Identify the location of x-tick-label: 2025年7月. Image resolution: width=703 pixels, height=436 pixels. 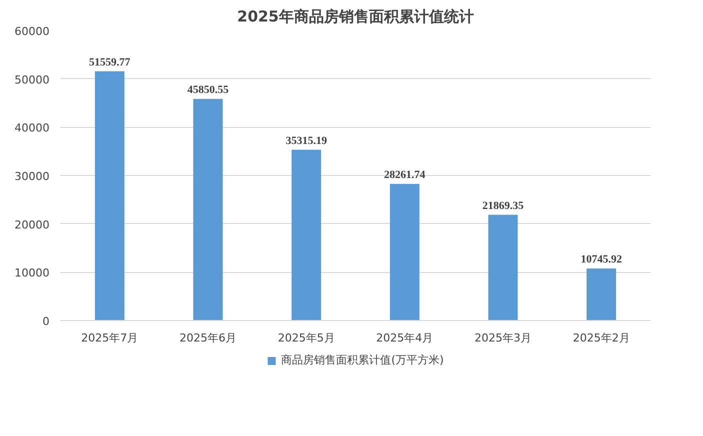
(109, 338).